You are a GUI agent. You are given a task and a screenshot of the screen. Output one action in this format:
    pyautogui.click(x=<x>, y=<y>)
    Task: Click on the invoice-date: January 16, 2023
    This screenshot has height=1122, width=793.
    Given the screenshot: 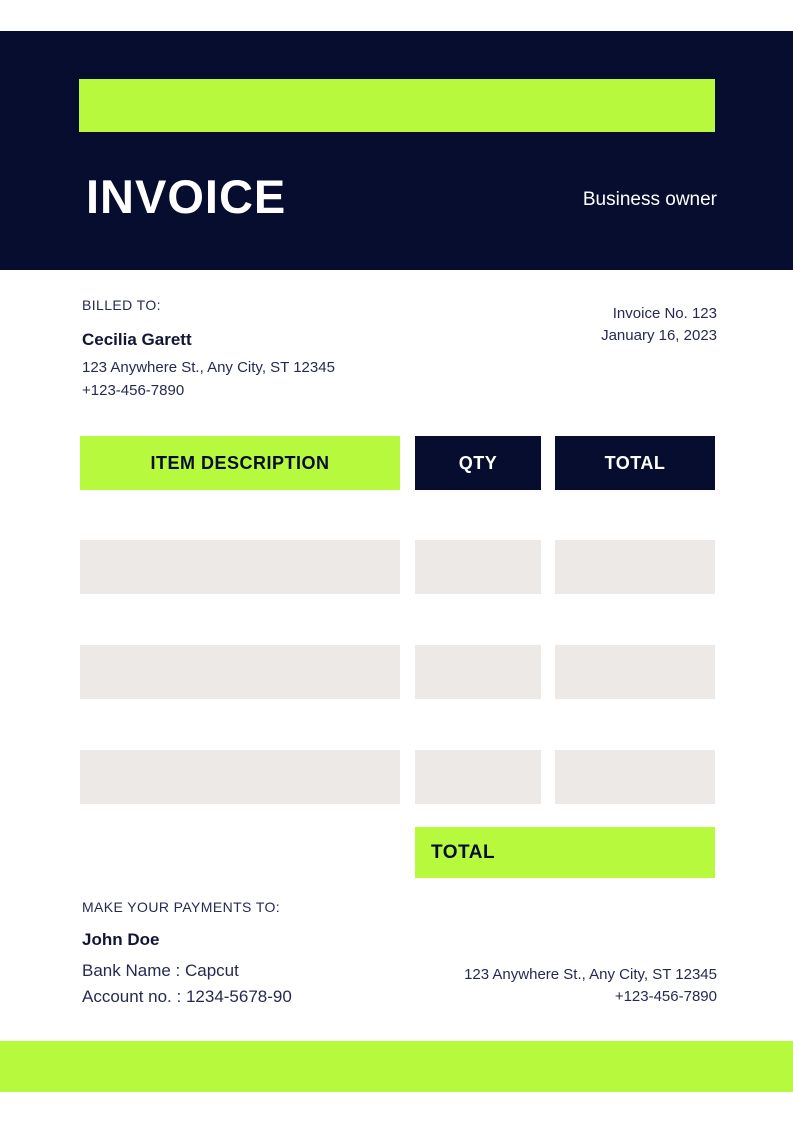 What is the action you would take?
    pyautogui.click(x=659, y=335)
    